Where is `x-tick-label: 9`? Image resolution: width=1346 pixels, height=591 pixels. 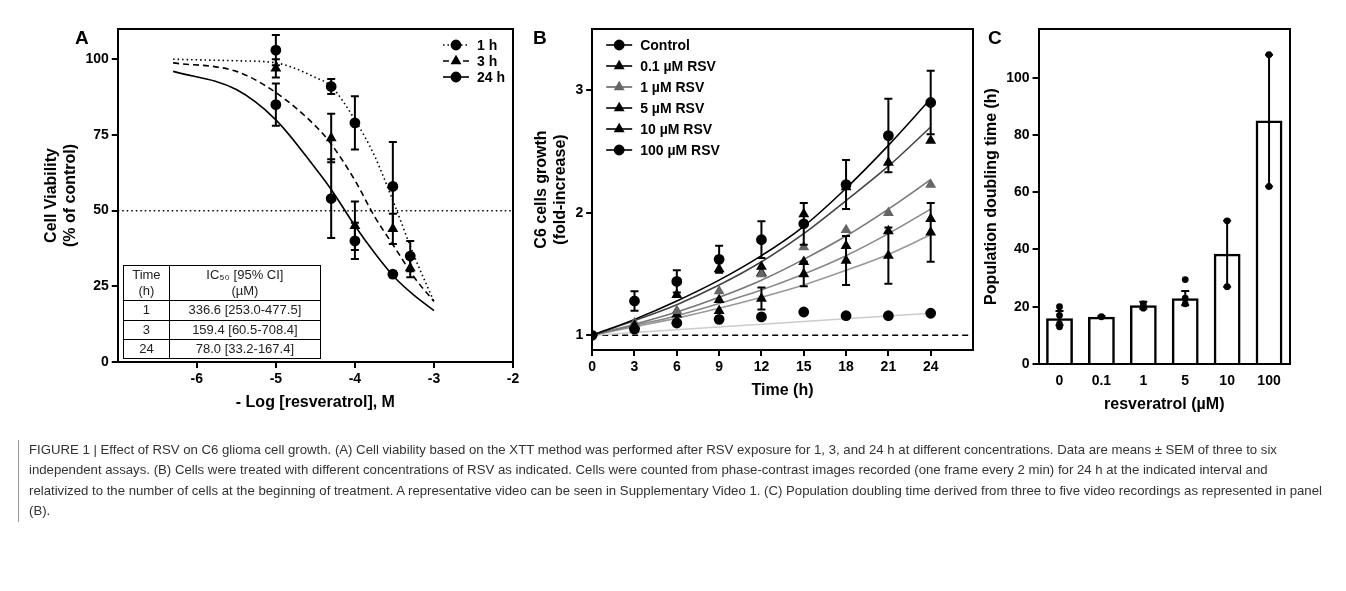 x-tick-label: 9 is located at coordinates (719, 366).